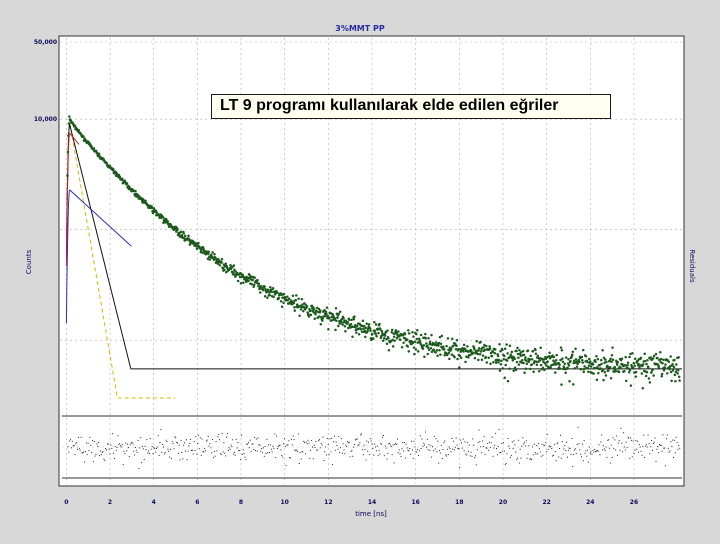 This screenshot has width=720, height=544. What do you see at coordinates (692, 266) in the screenshot?
I see `residuals-axis-label: Residuals` at bounding box center [692, 266].